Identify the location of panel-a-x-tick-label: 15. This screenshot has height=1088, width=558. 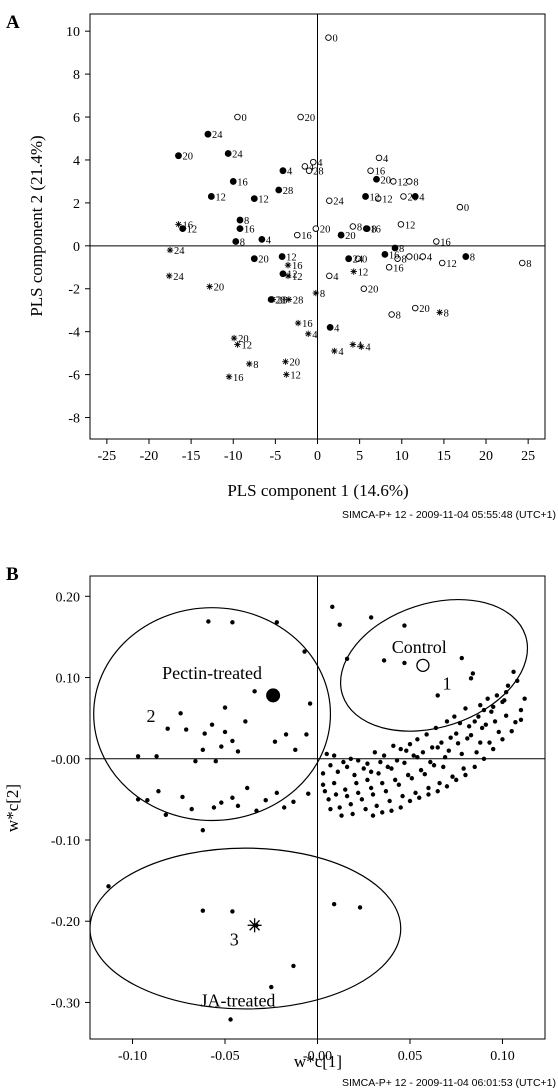
(444, 456).